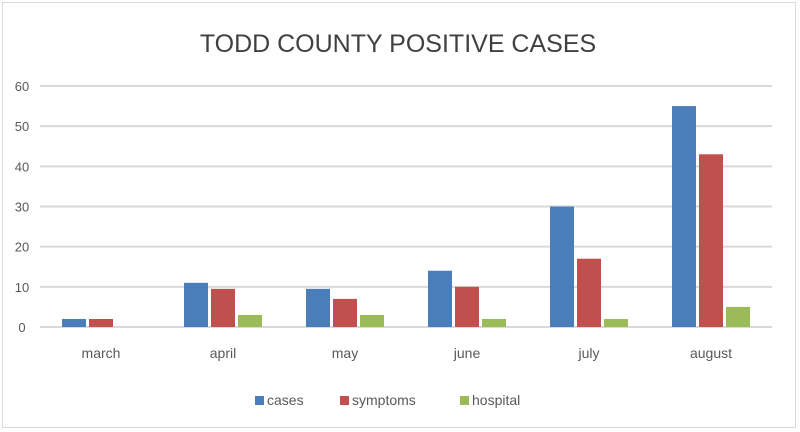  Describe the element at coordinates (467, 306) in the screenshot. I see `bar-symptoms-june` at that location.